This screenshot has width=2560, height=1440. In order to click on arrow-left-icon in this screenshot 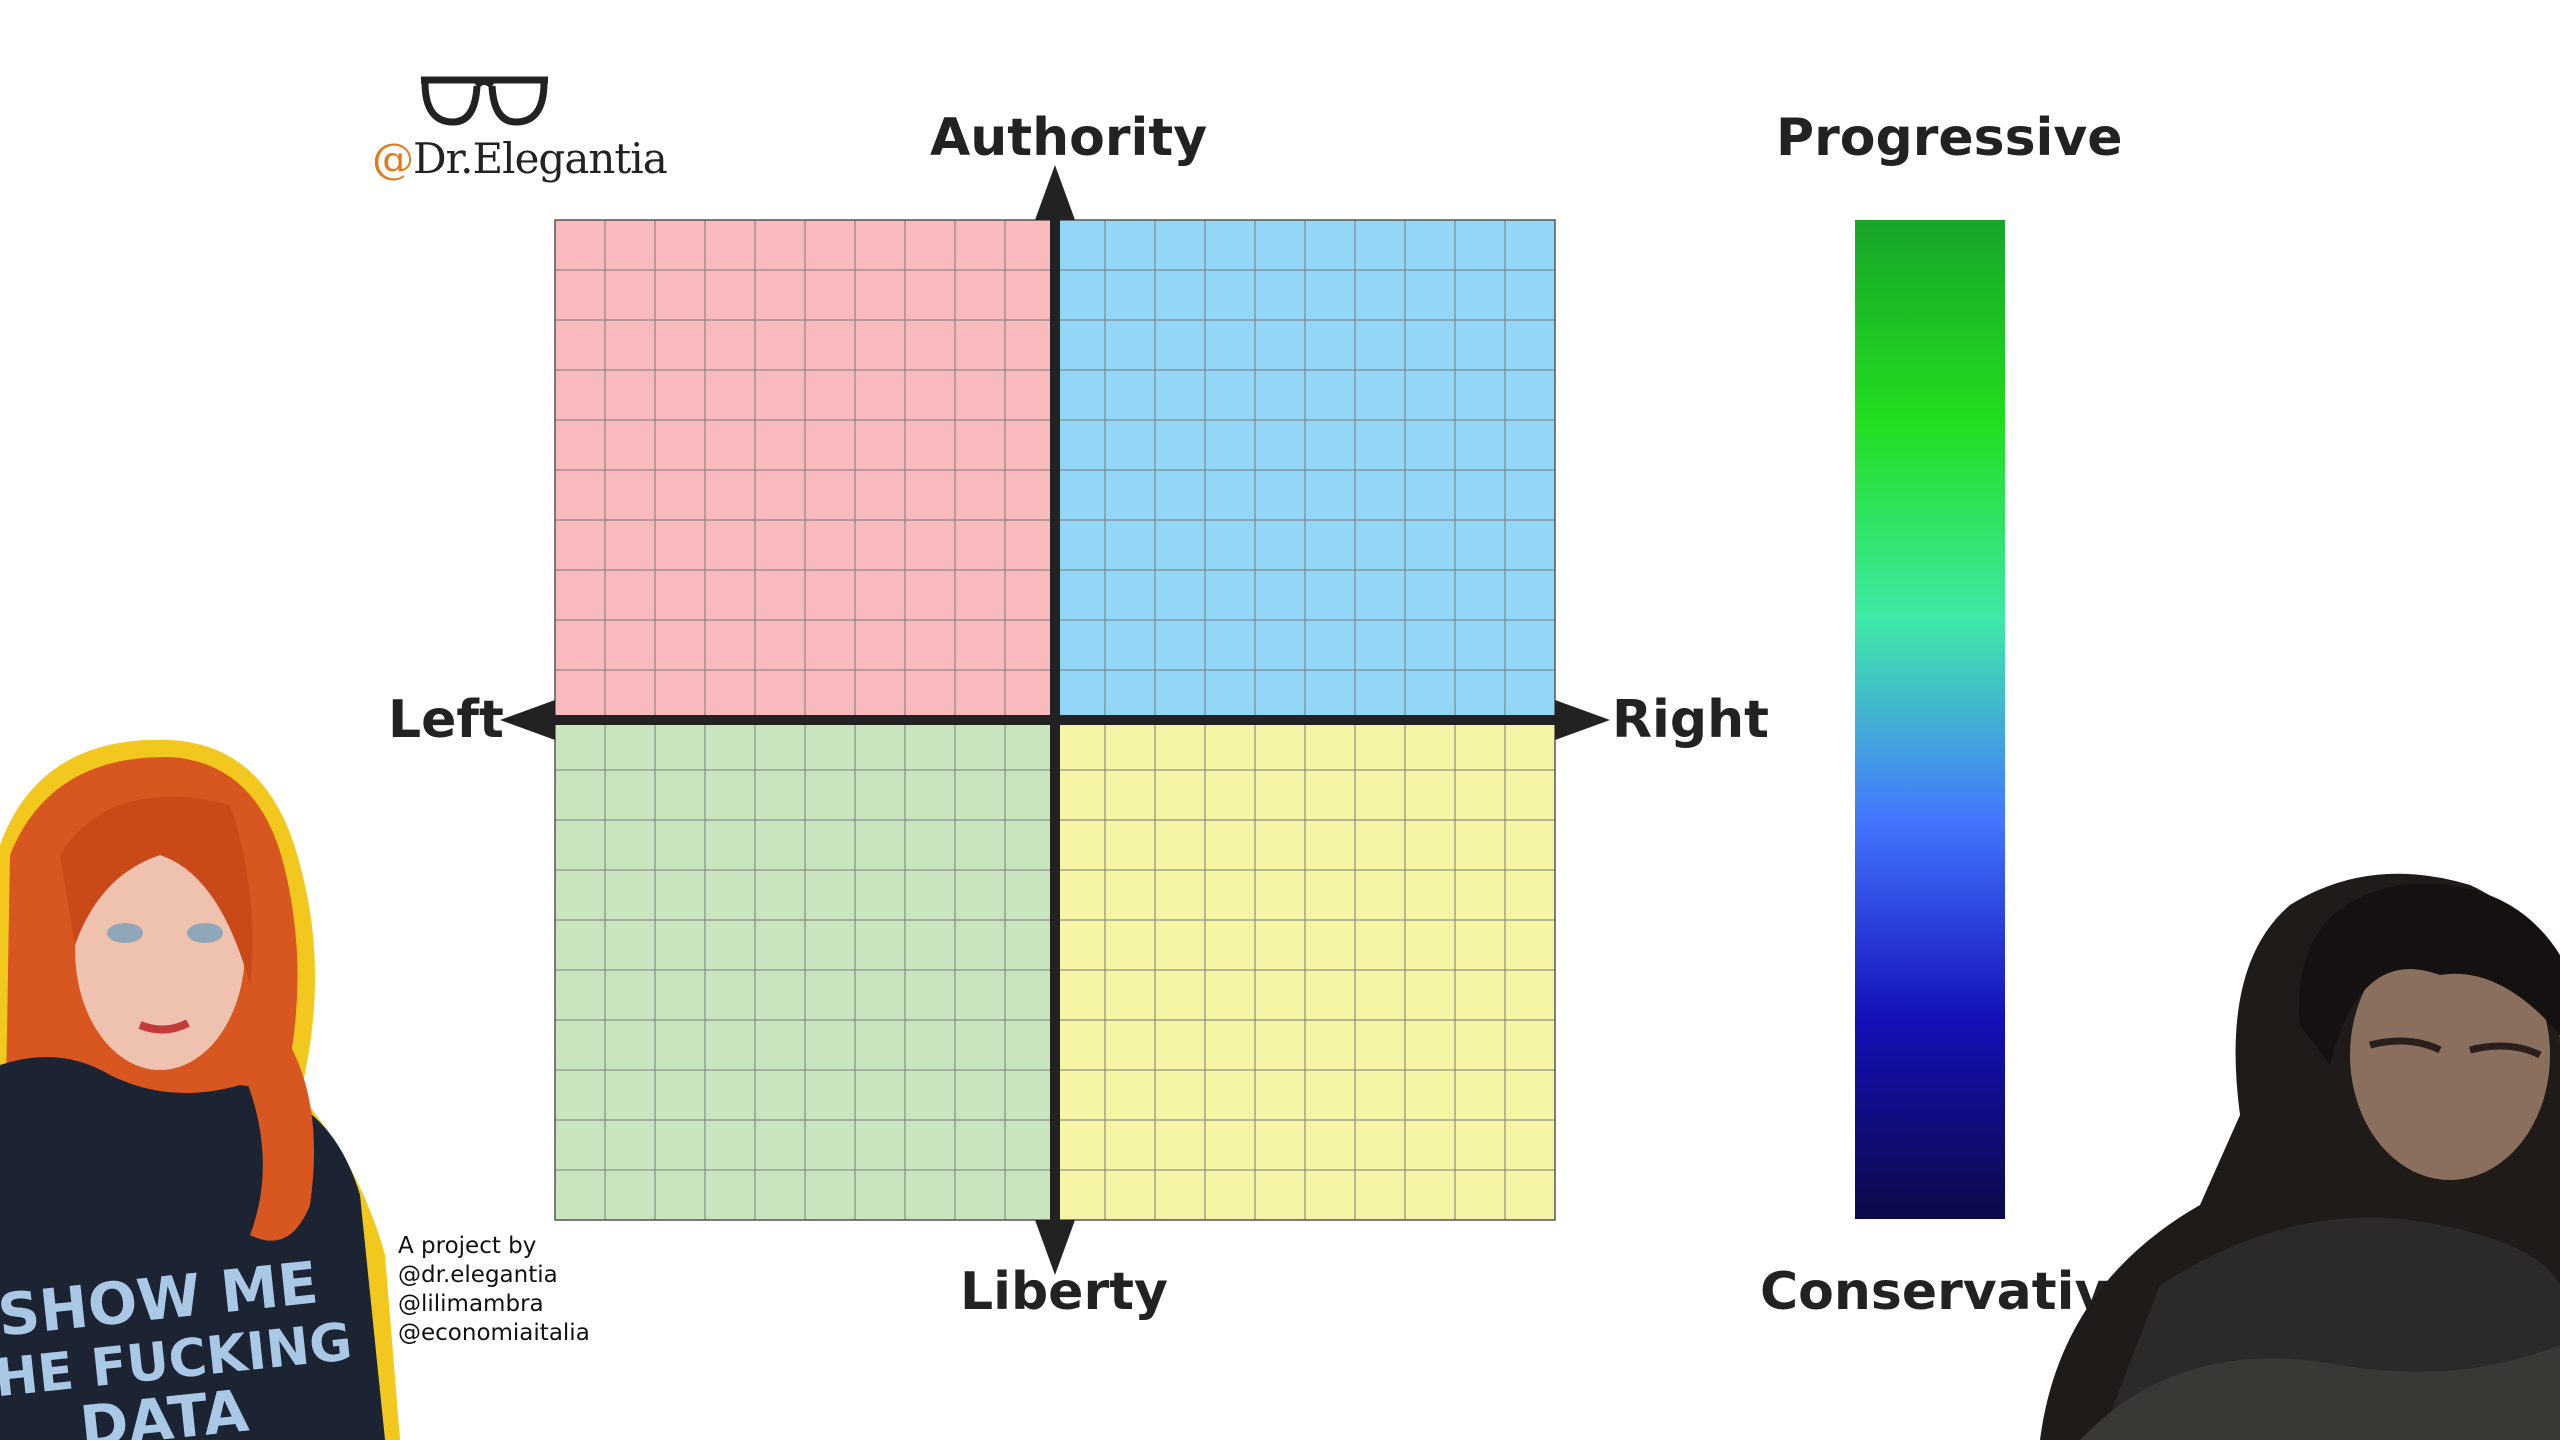, I will do `click(527, 720)`.